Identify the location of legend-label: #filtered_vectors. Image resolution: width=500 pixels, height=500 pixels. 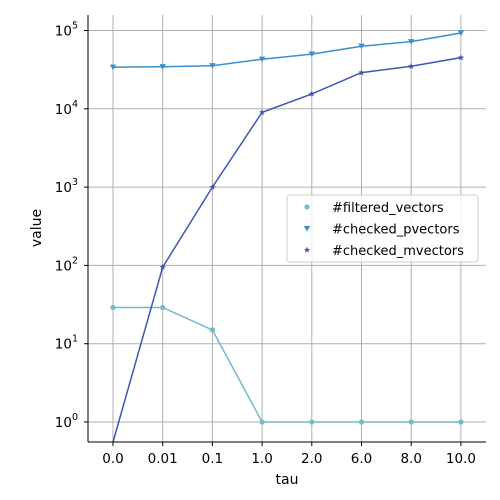
(388, 208).